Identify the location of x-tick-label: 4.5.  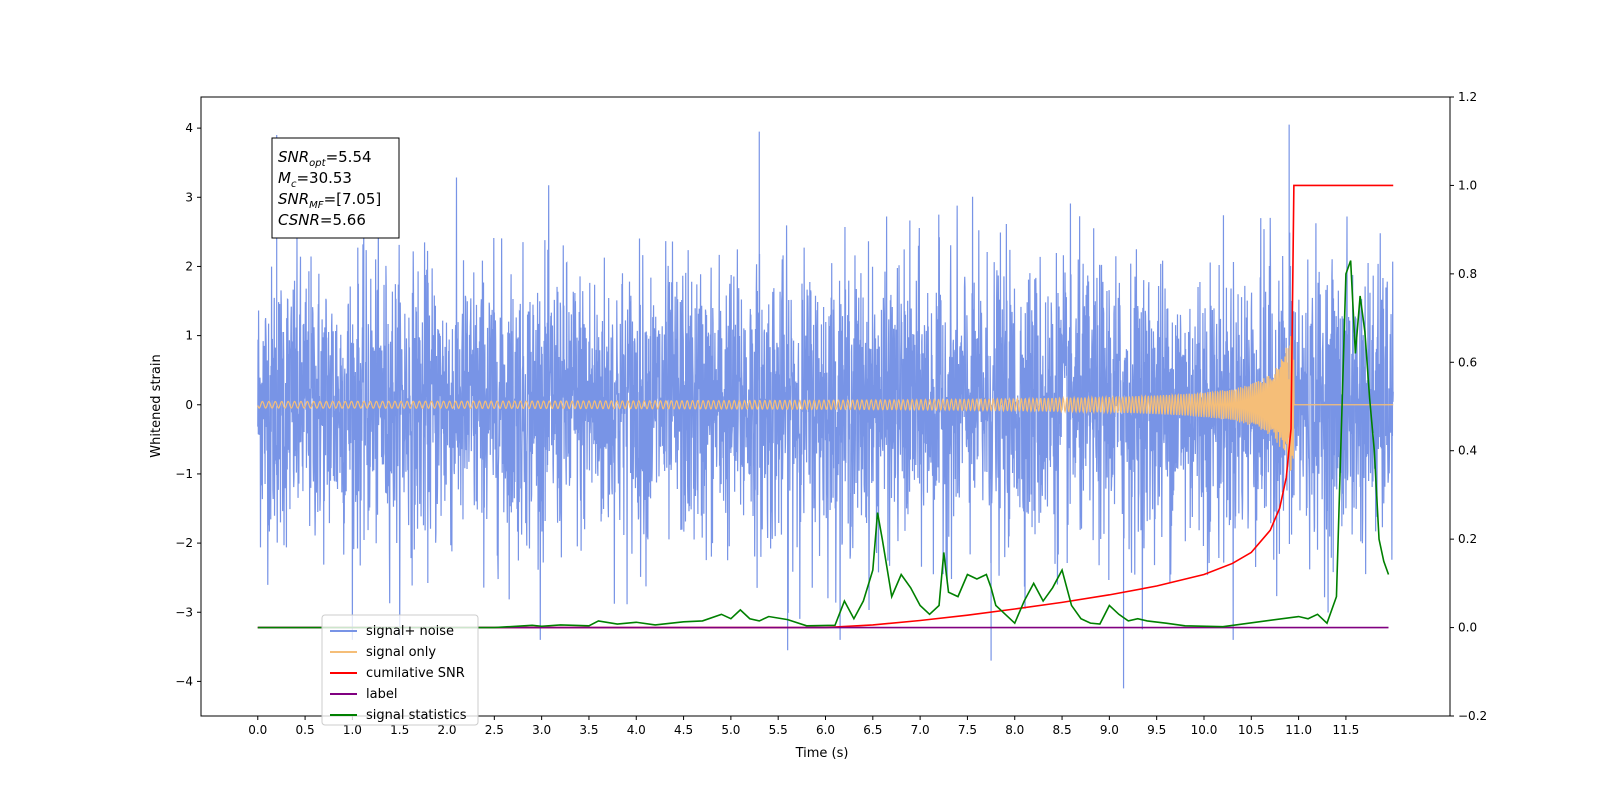
(683, 730).